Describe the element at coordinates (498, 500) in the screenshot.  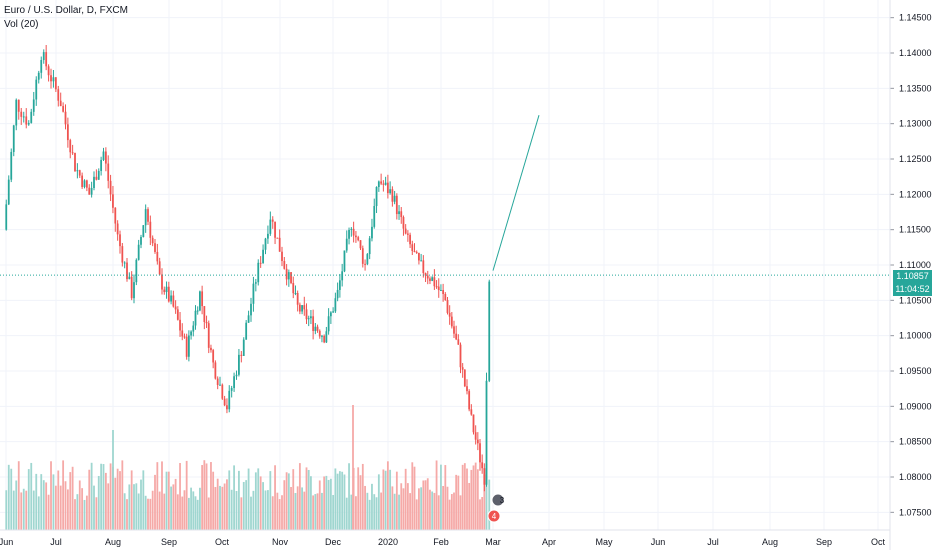
I see `event-marker-icon` at that location.